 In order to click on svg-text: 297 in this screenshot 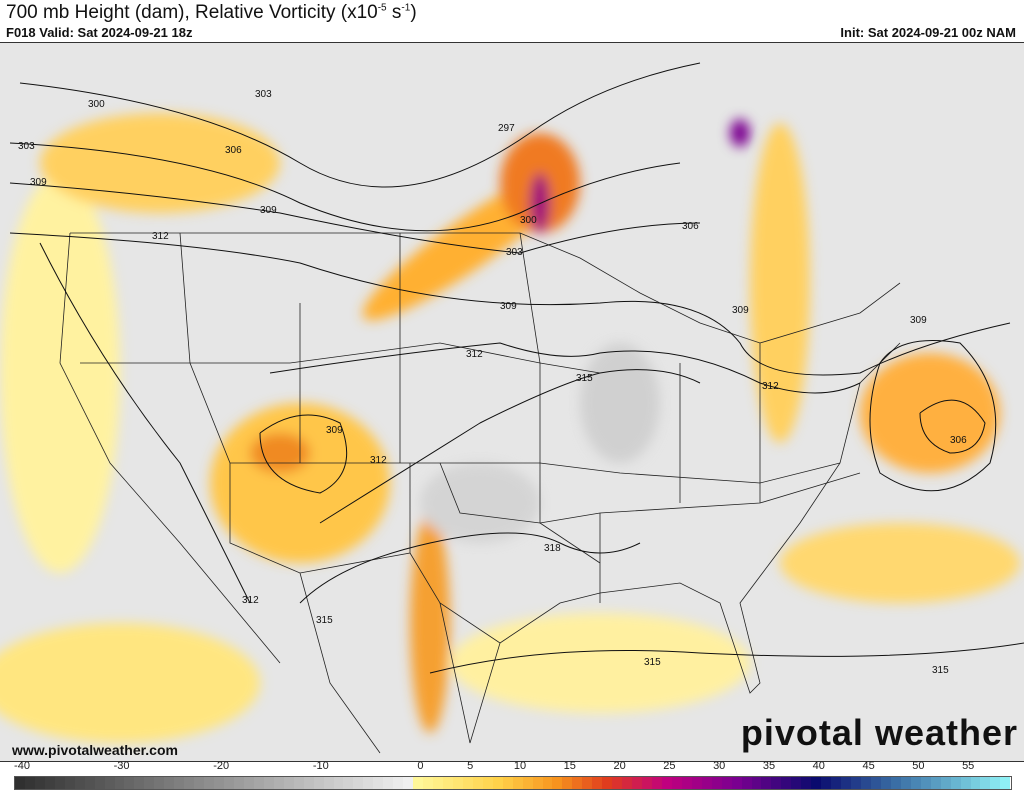, I will do `click(506, 128)`.